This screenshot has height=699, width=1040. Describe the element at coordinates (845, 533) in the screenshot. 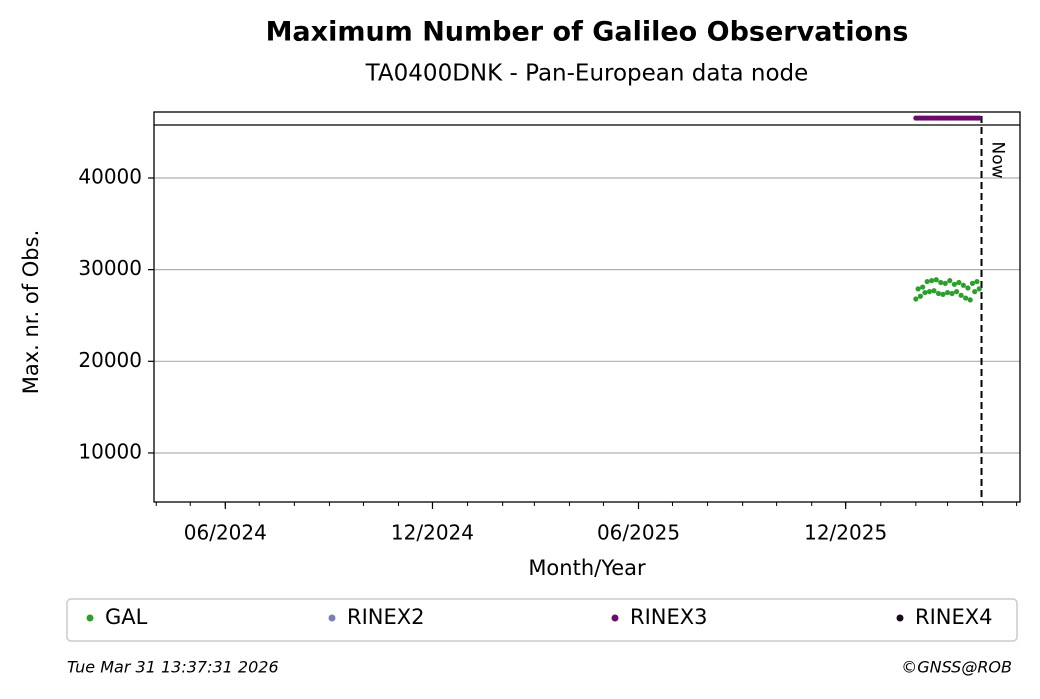

I see `x-tick-label: 12/2025` at that location.